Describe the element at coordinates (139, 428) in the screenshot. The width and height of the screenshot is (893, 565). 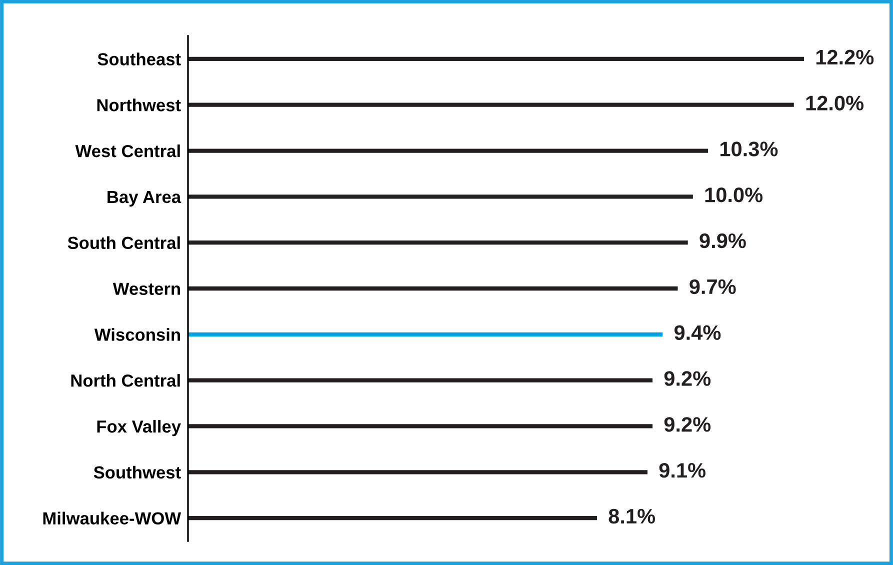
I see `y-tick-label: Fox Valley` at that location.